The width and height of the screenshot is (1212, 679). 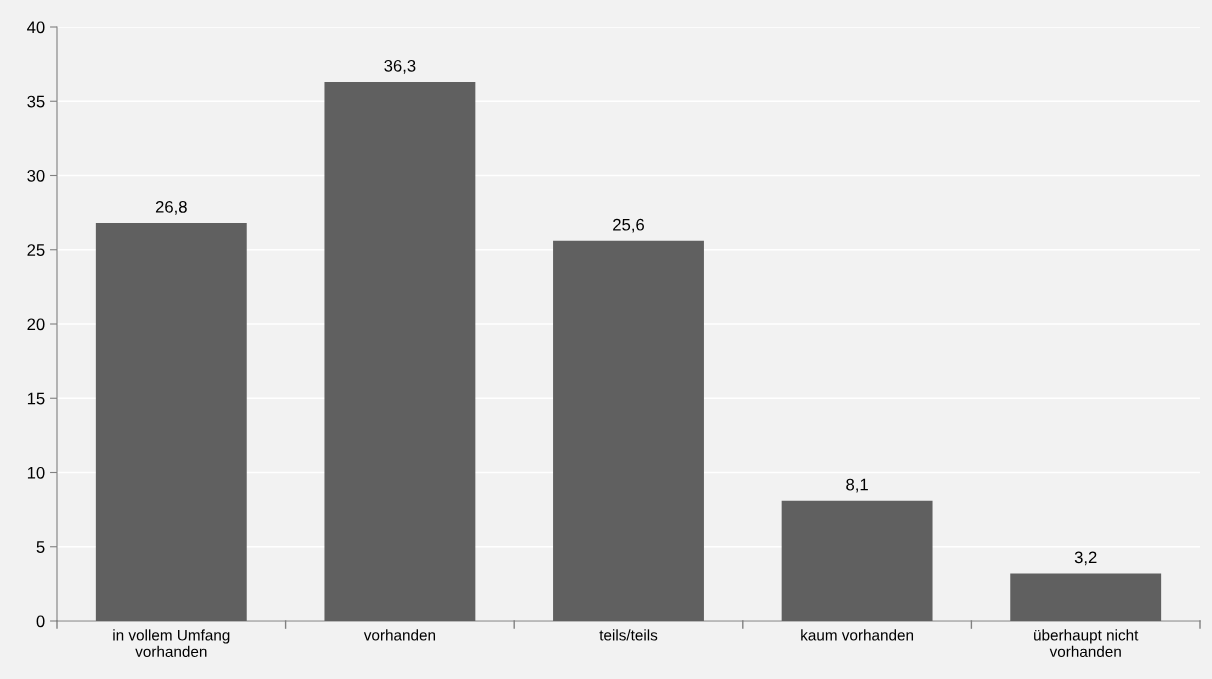 I want to click on y-tick-label: 30, so click(x=36, y=175).